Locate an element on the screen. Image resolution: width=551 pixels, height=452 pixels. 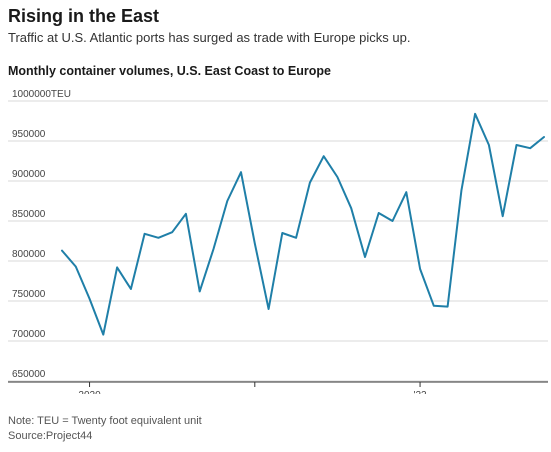
x-tick-label: 2020 is located at coordinates (89, 392).